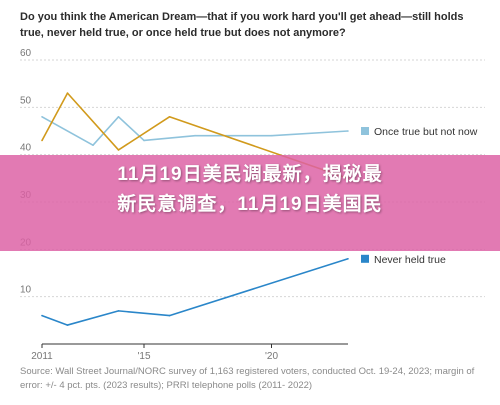 The image size is (500, 405). I want to click on banner-line-2: 新民意调查，11月19日美国民, so click(250, 204).